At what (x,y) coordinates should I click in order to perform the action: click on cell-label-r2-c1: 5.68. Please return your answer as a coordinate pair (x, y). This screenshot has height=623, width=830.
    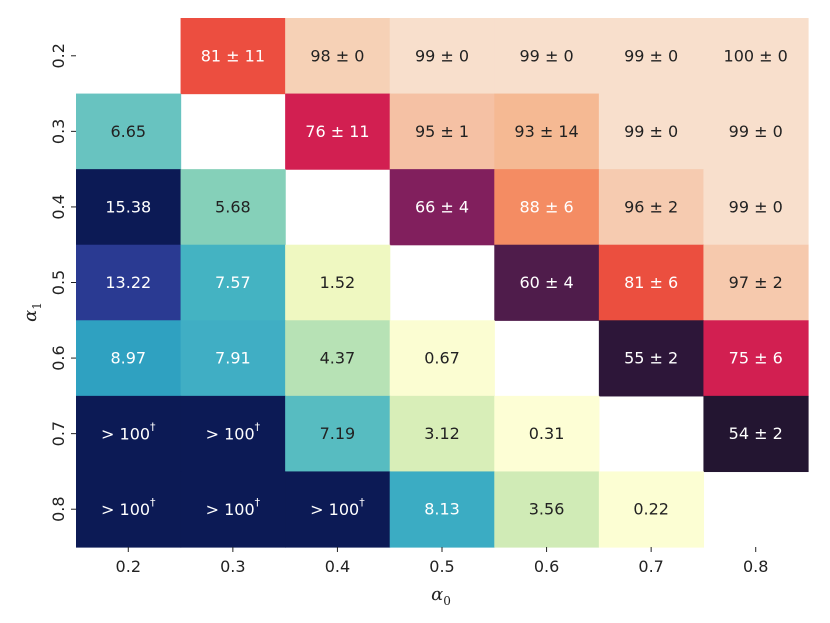
    Looking at the image, I should click on (233, 206).